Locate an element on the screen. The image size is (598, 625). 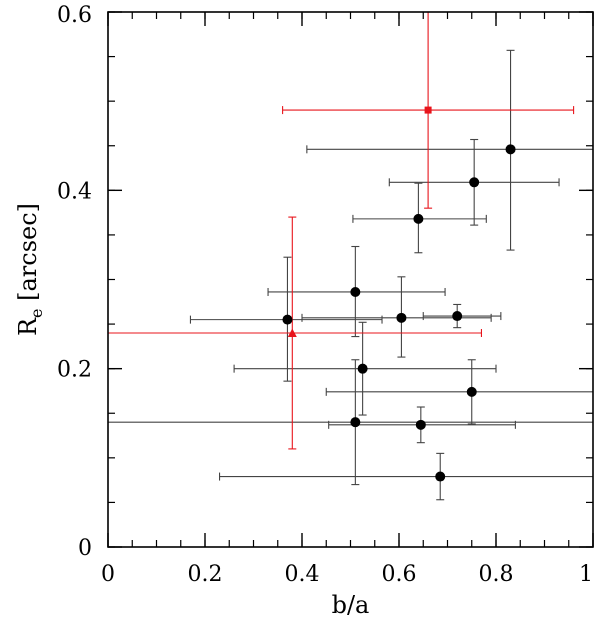
x-tick-label: 0.8 is located at coordinates (496, 574).